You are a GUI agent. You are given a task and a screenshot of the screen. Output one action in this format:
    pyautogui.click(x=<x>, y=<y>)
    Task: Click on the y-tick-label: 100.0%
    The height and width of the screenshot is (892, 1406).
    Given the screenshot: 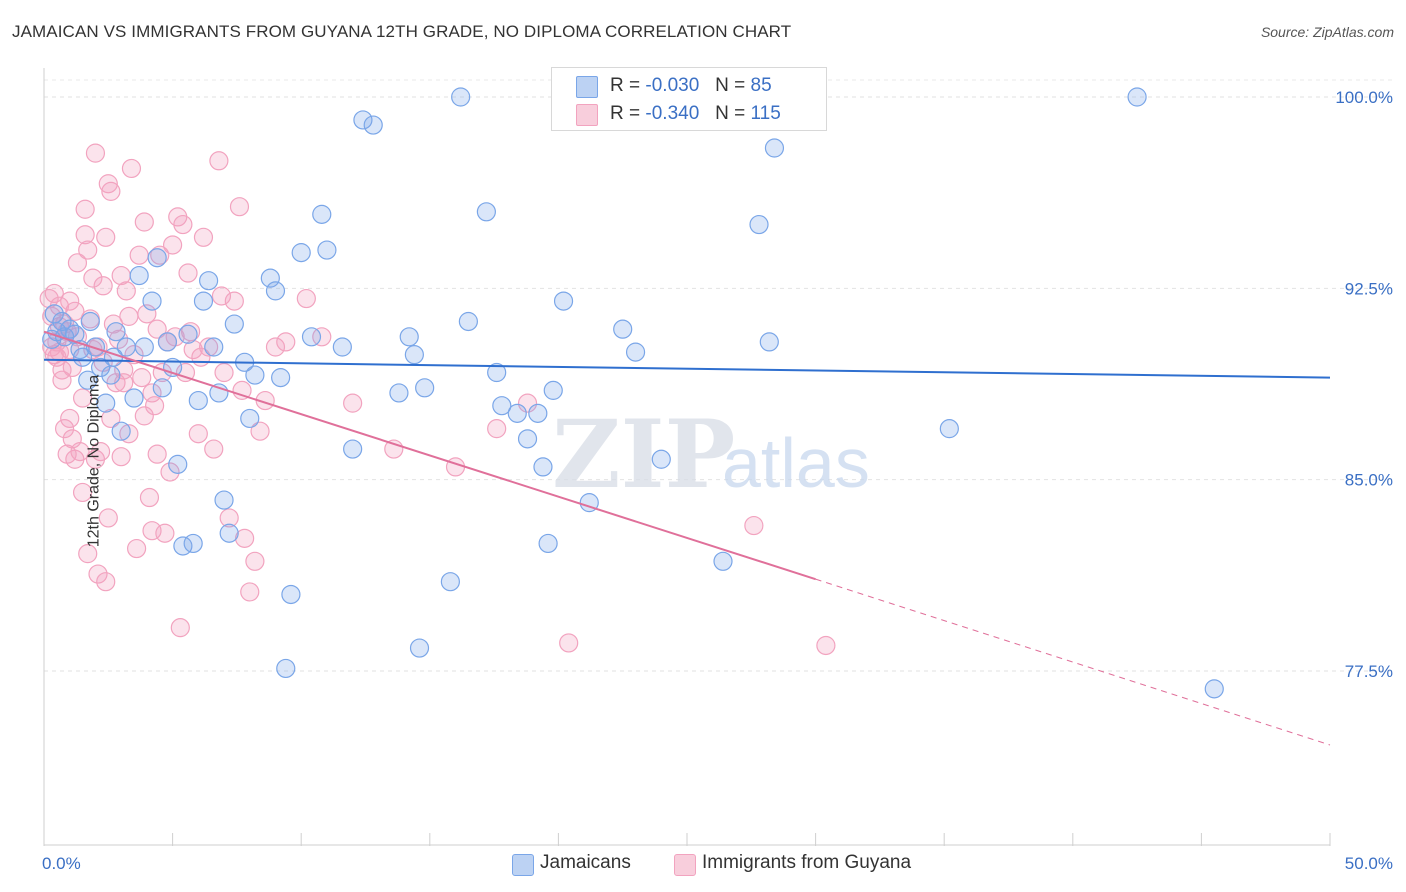 What is the action you would take?
    pyautogui.click(x=1364, y=97)
    